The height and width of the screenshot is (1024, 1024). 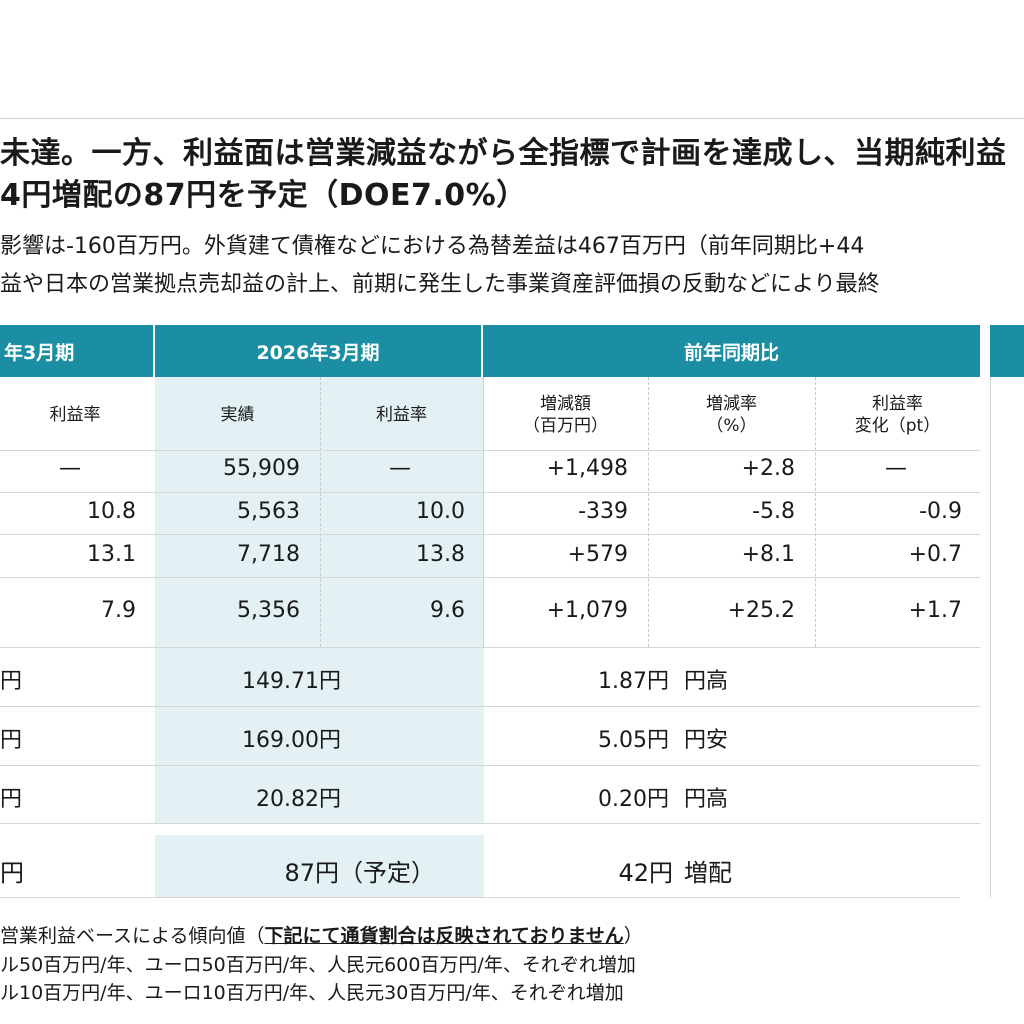 What do you see at coordinates (633, 681) in the screenshot?
I see `fx-change: 1.87円` at bounding box center [633, 681].